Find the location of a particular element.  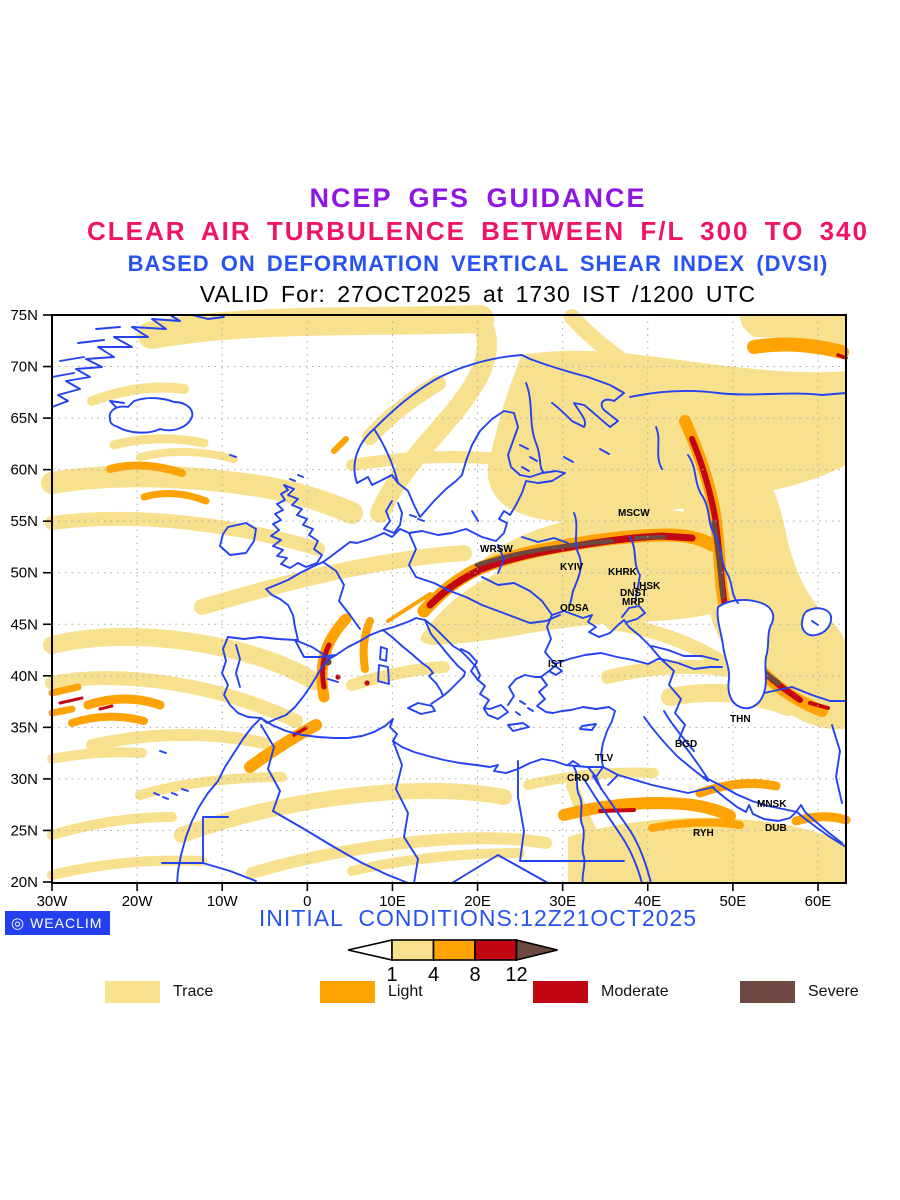

lon-tick-label: 30E is located at coordinates (562, 901).